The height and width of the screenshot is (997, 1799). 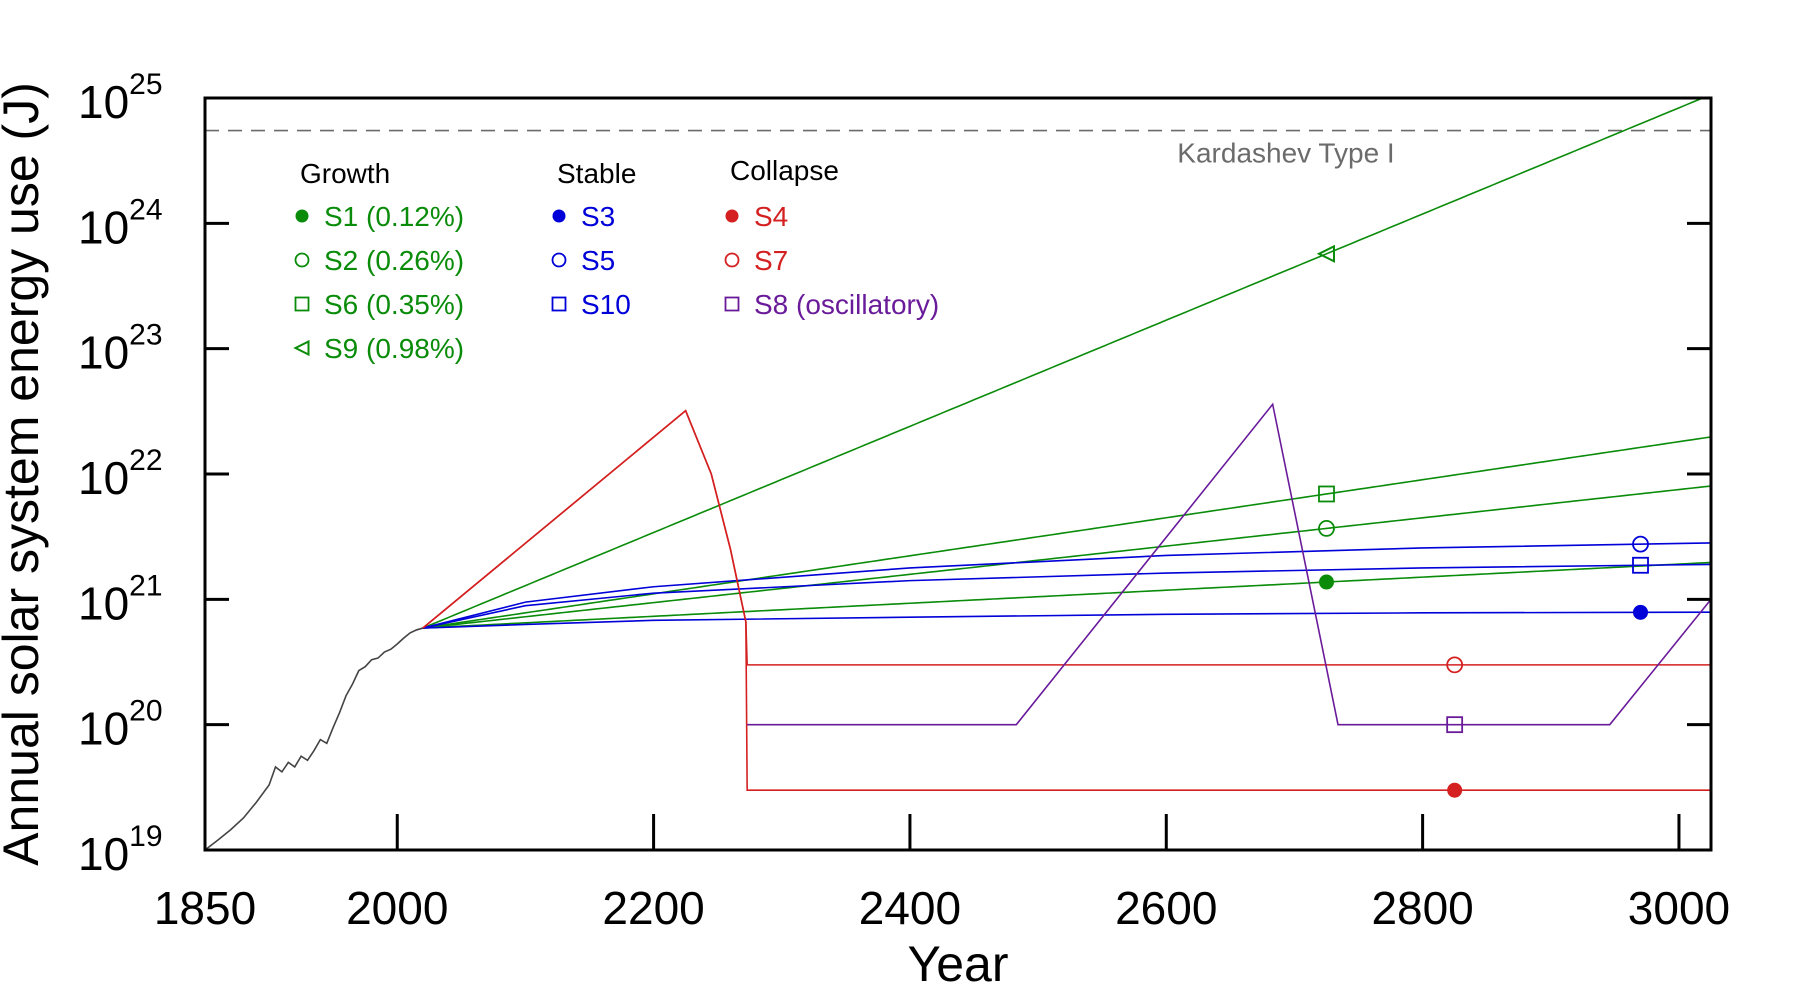 What do you see at coordinates (598, 216) in the screenshot?
I see `legend-label-S3: S3` at bounding box center [598, 216].